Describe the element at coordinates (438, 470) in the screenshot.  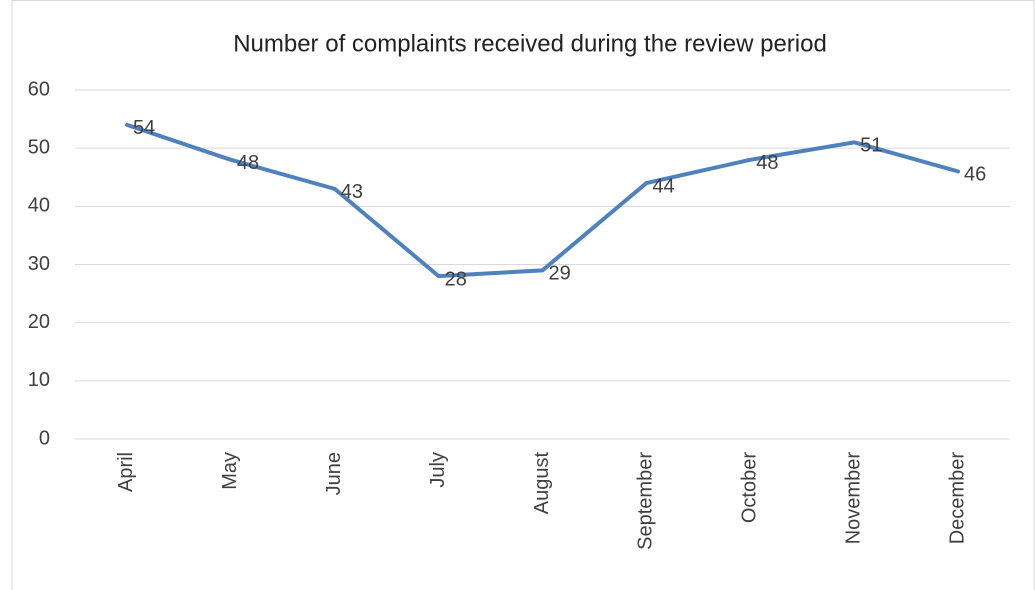
I see `x-tick-label: July` at that location.